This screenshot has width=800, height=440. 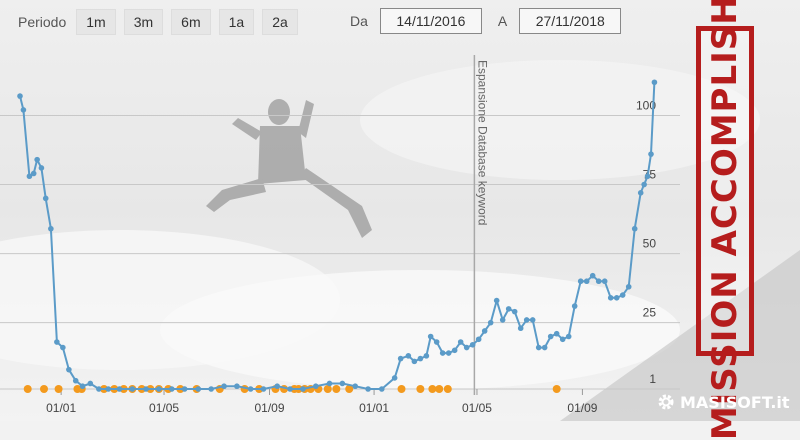 I want to click on range-1m-button: 1m, so click(x=96, y=22).